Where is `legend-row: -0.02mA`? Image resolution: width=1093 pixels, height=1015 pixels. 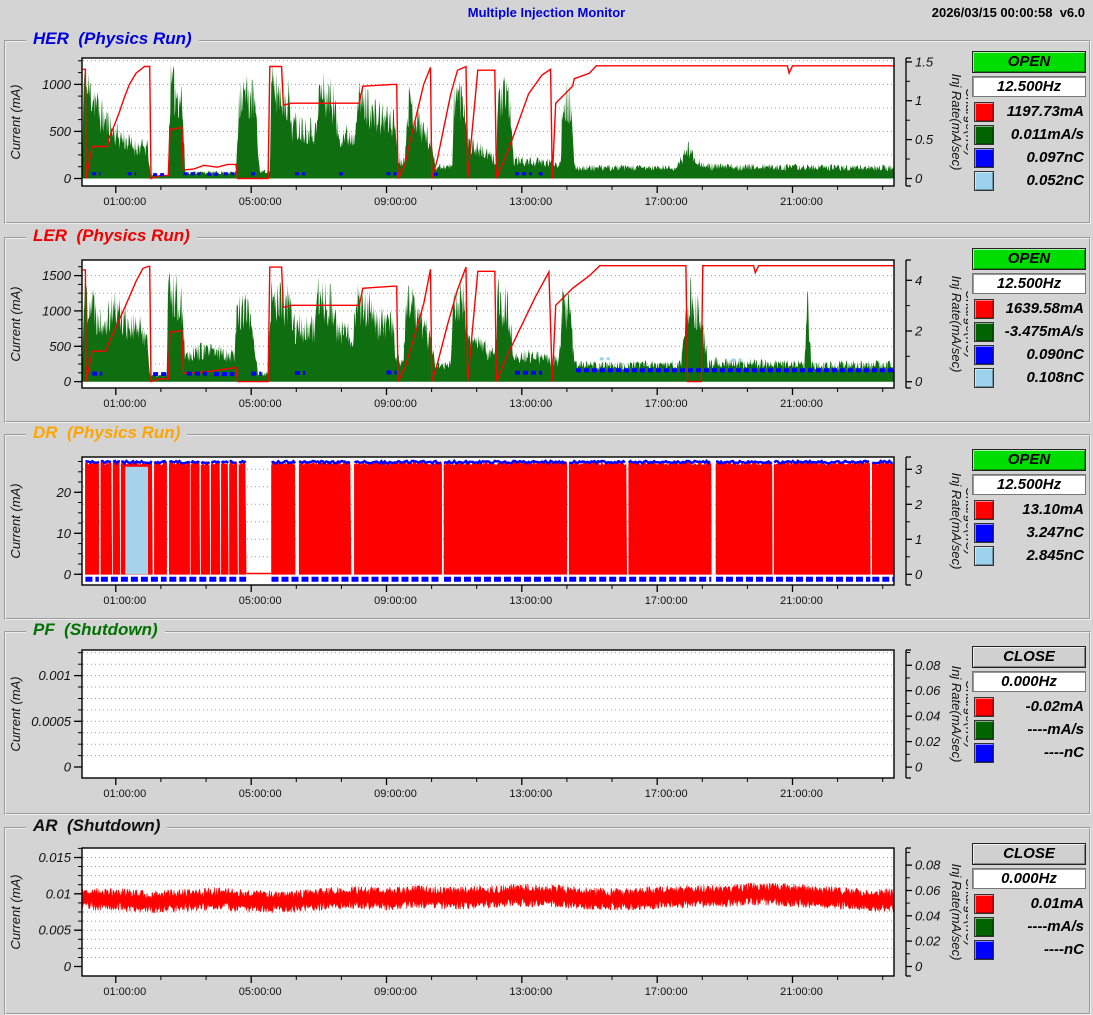 legend-row: -0.02mA is located at coordinates (1029, 706).